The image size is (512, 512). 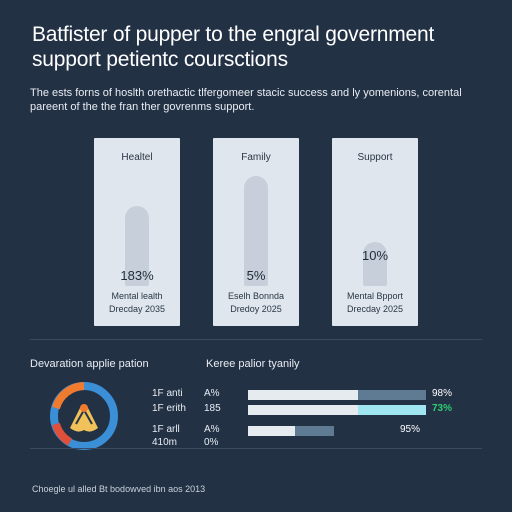 I want to click on left-section-title: Devaration applie pation, so click(x=89, y=364).